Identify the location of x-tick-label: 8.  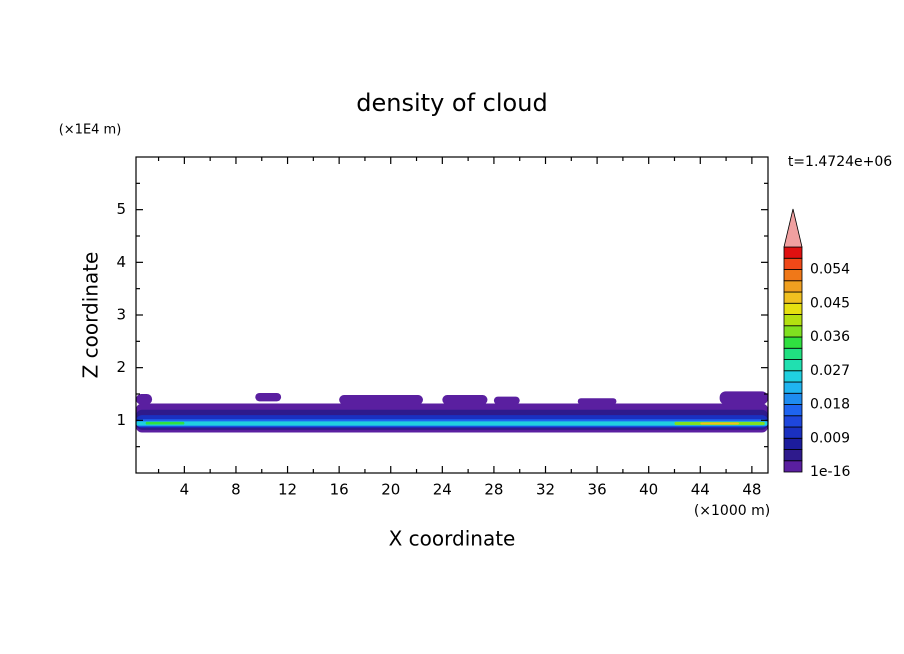
(236, 490).